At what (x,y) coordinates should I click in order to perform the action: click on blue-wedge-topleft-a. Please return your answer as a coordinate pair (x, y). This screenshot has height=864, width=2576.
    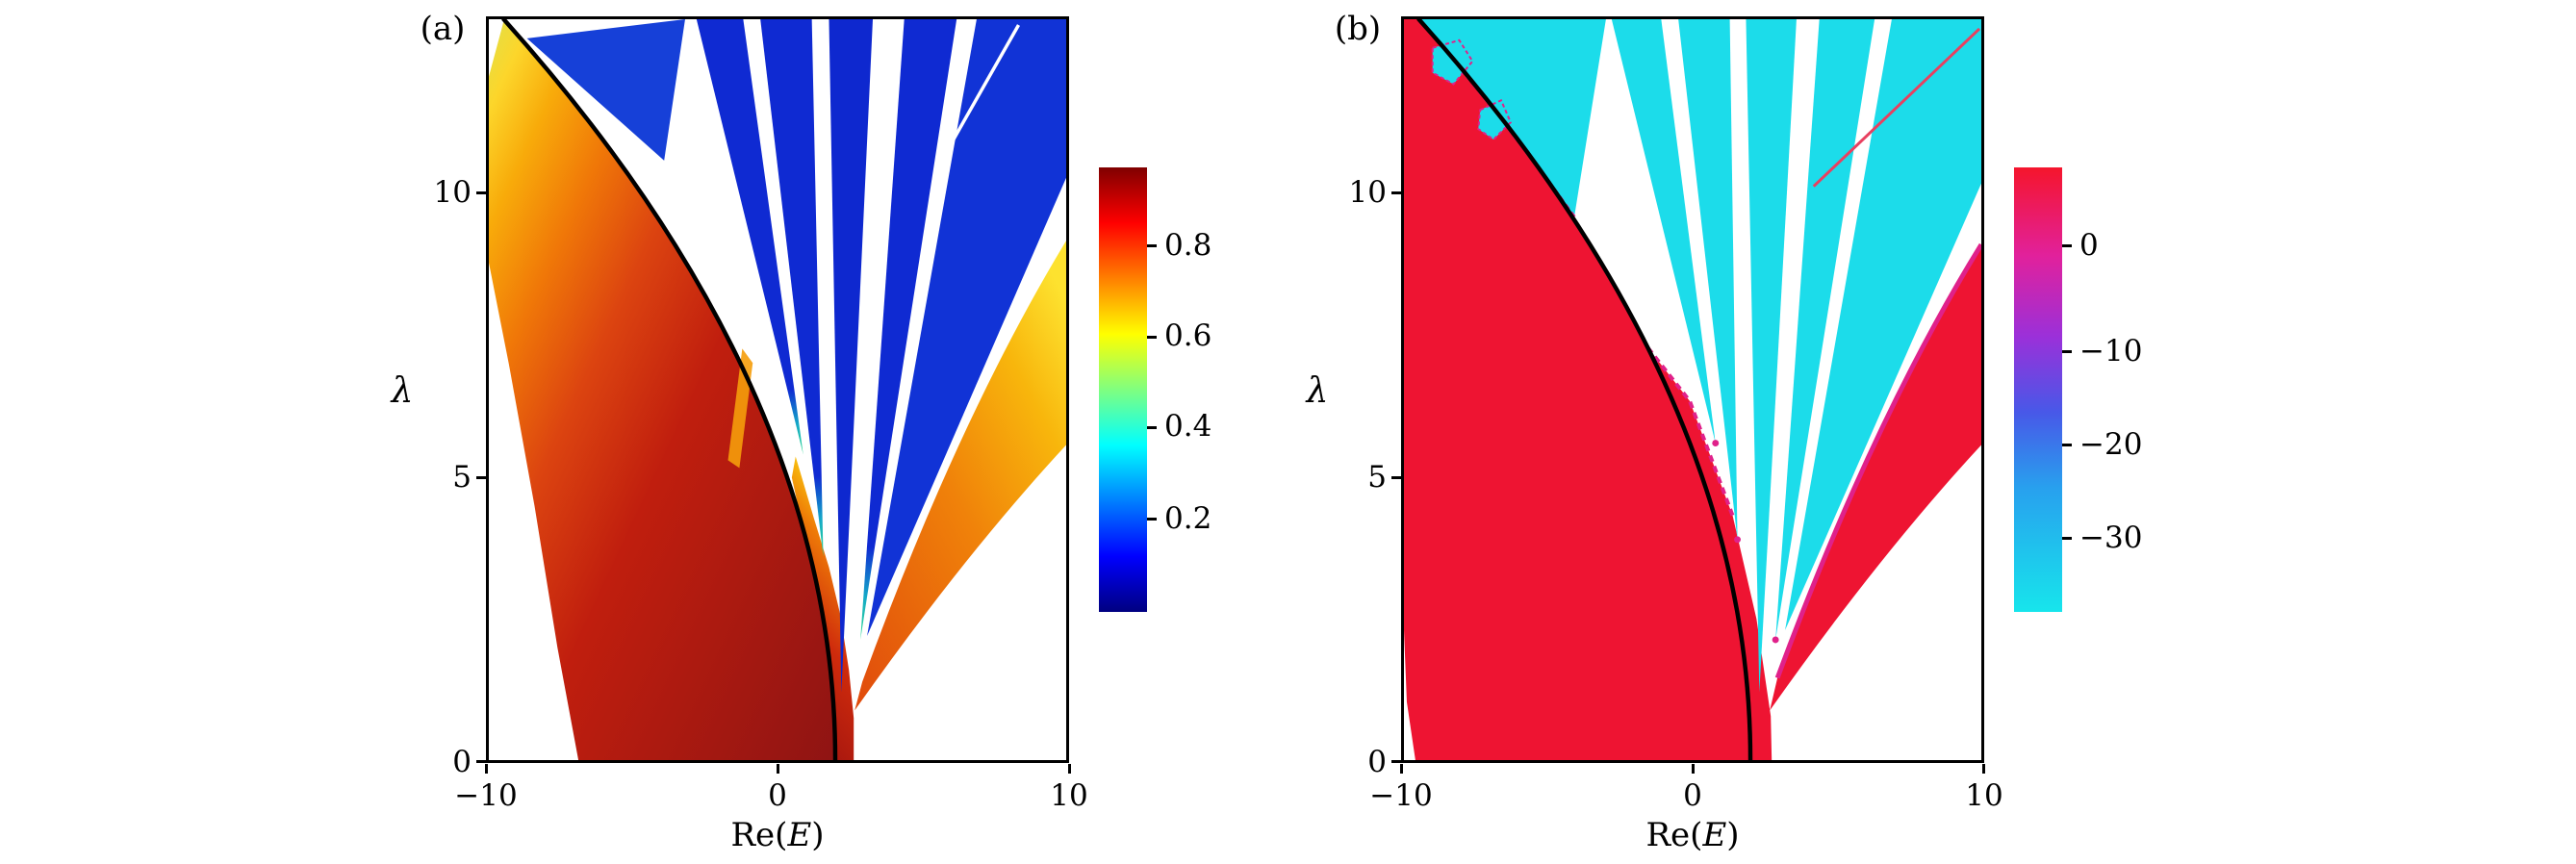
    Looking at the image, I should click on (605, 90).